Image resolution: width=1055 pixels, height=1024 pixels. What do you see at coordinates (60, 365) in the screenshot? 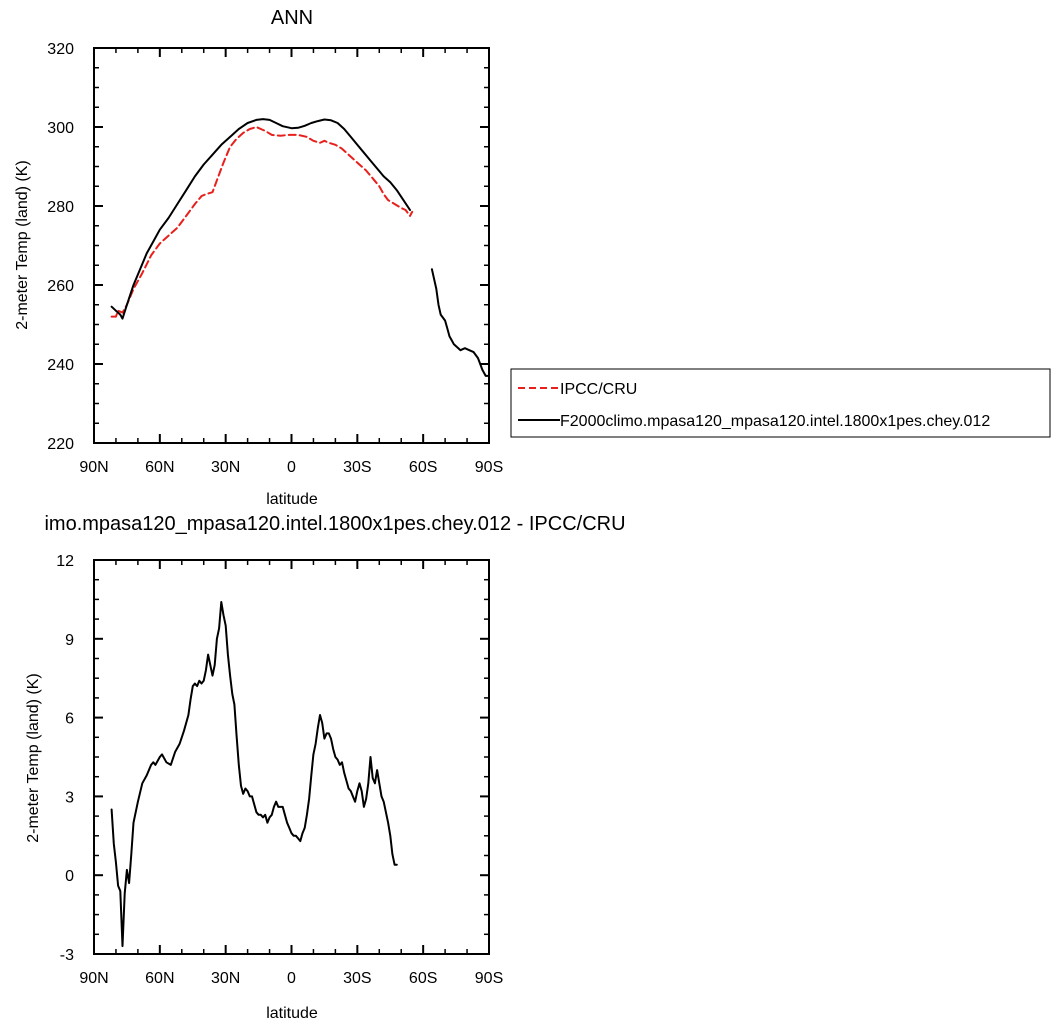
I see `y-tick-label: 240` at bounding box center [60, 365].